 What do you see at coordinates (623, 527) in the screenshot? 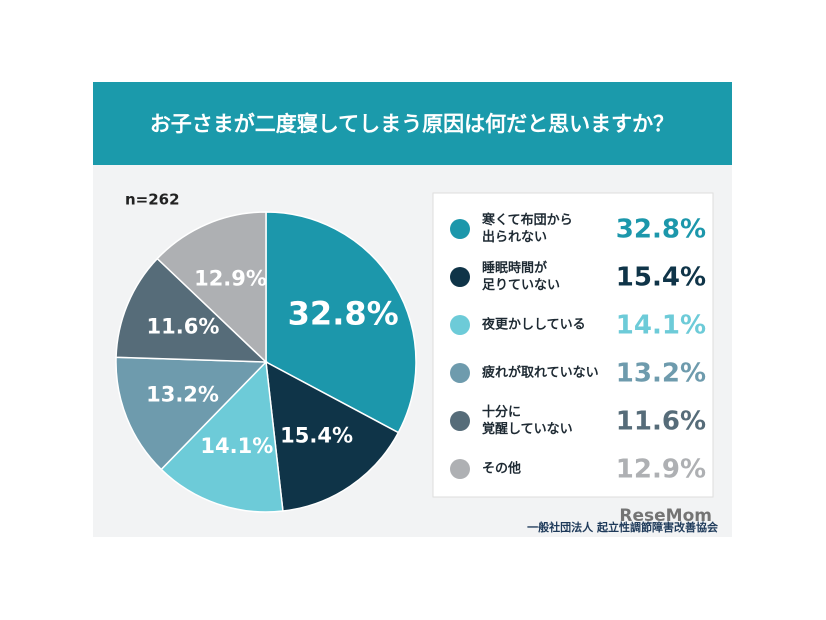
I see `source: 一般社団法人 起立性調節障害改善協会` at bounding box center [623, 527].